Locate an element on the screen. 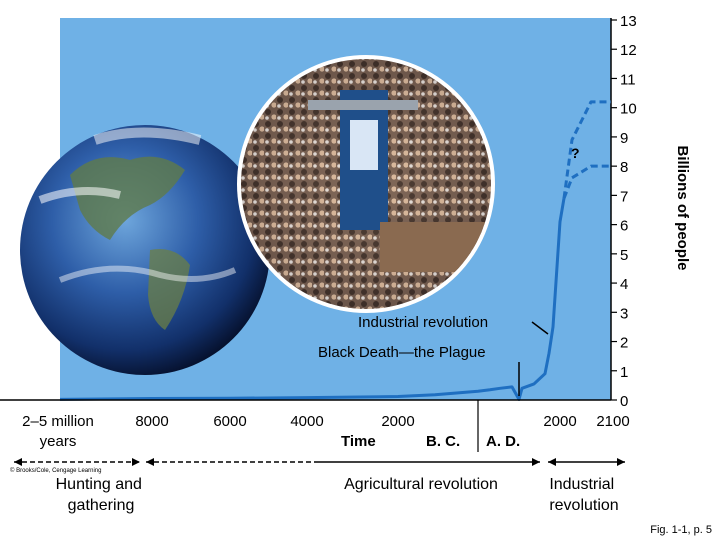 This screenshot has height=540, width=720. period-industrial-label: Industrial revolution is located at coordinates (583, 495).